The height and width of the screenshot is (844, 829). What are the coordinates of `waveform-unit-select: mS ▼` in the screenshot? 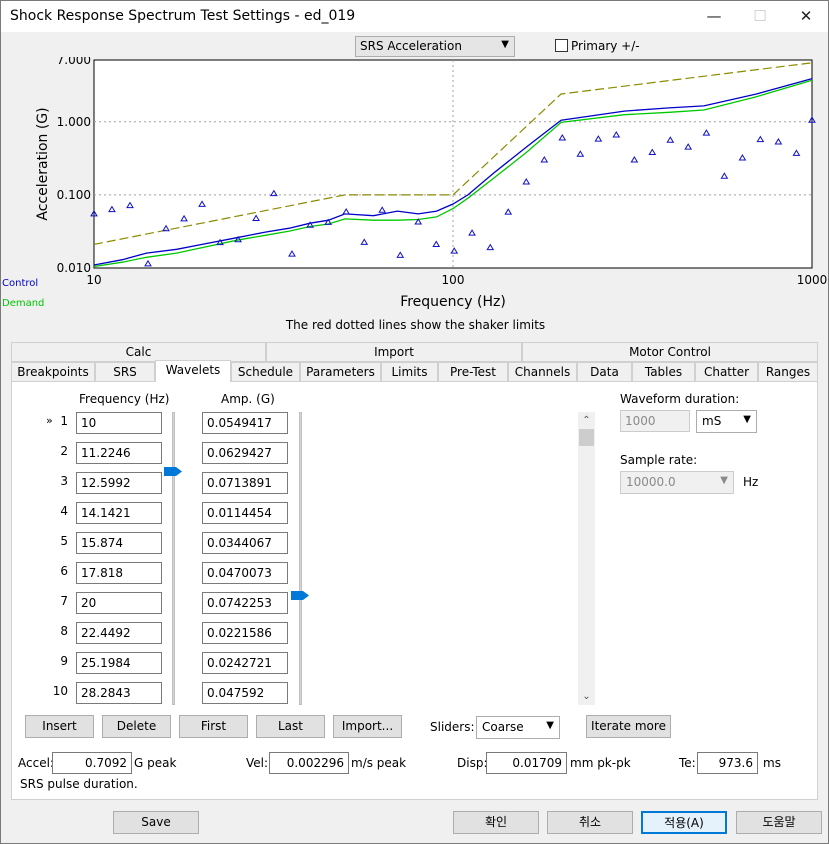 It's located at (726, 421).